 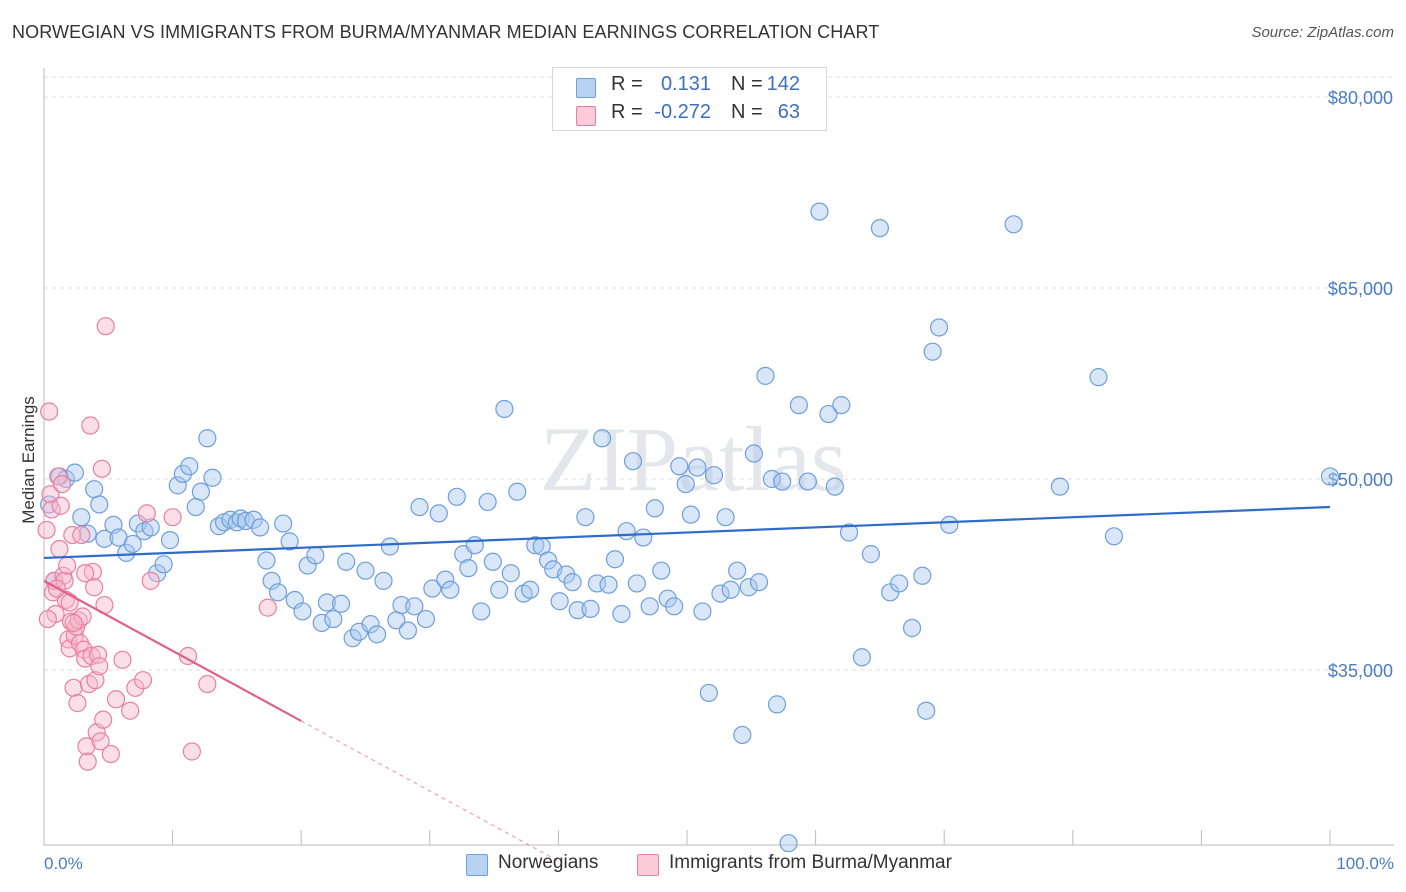 I want to click on legend-row-norwegians: R = 0.131 N = 142, so click(x=689, y=87).